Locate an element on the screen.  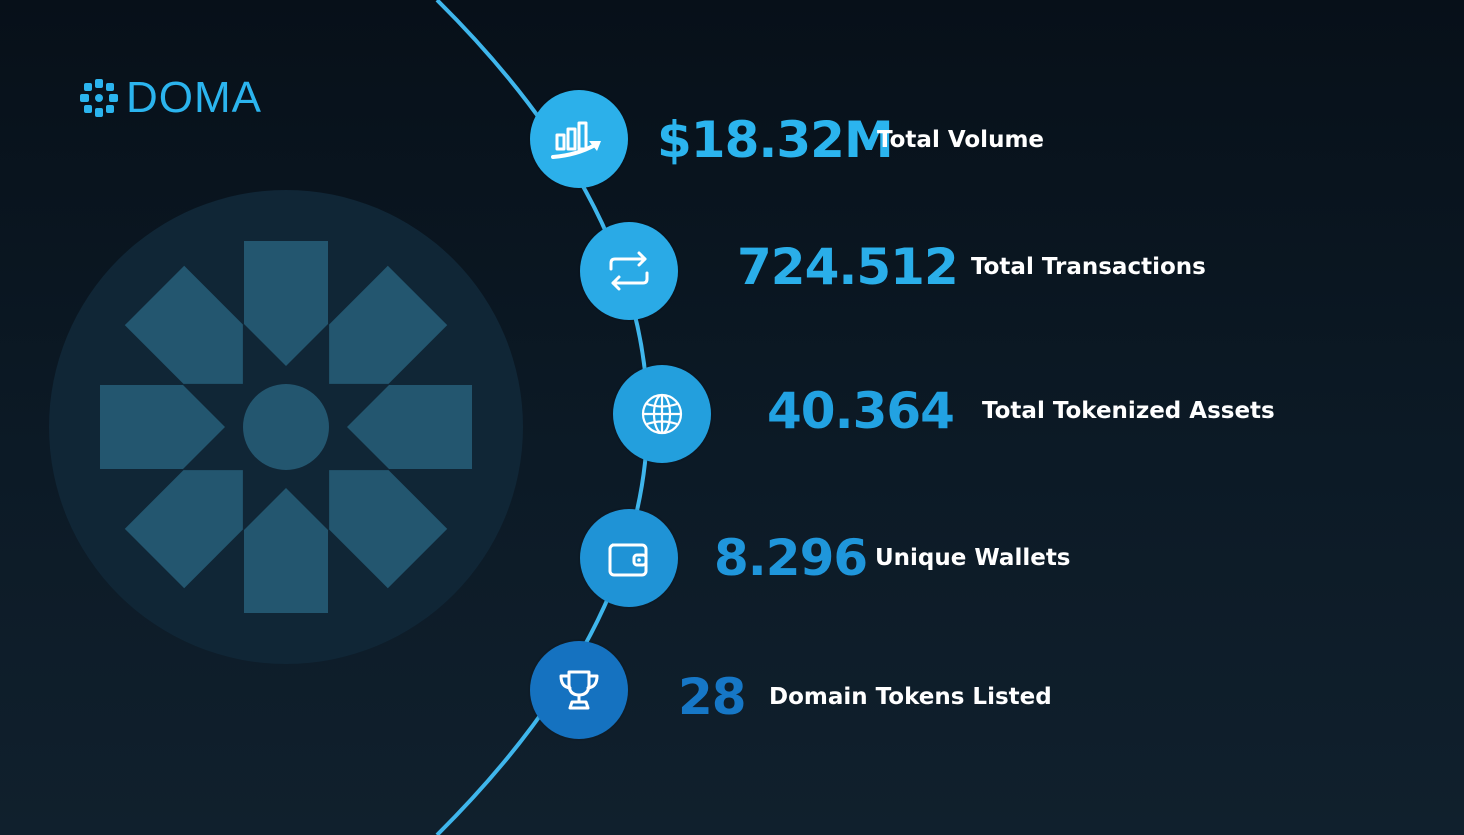
stat-value-total-volume: $18.32M is located at coordinates (775, 140).